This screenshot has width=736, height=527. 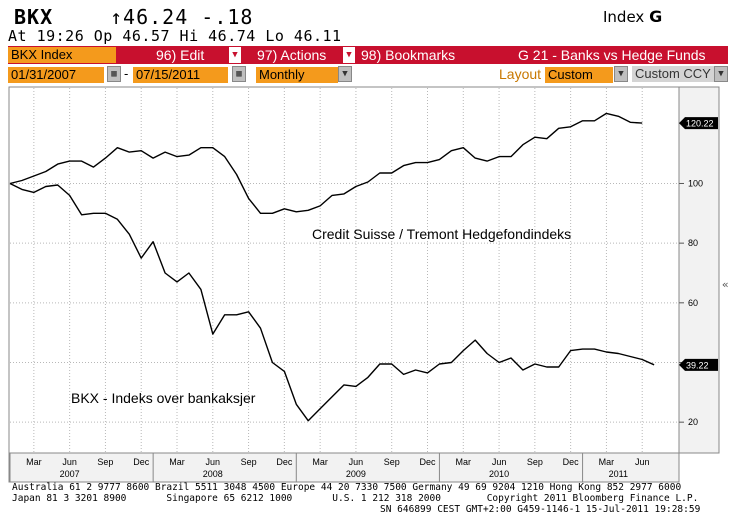 I want to click on index-text: Index, so click(x=624, y=17).